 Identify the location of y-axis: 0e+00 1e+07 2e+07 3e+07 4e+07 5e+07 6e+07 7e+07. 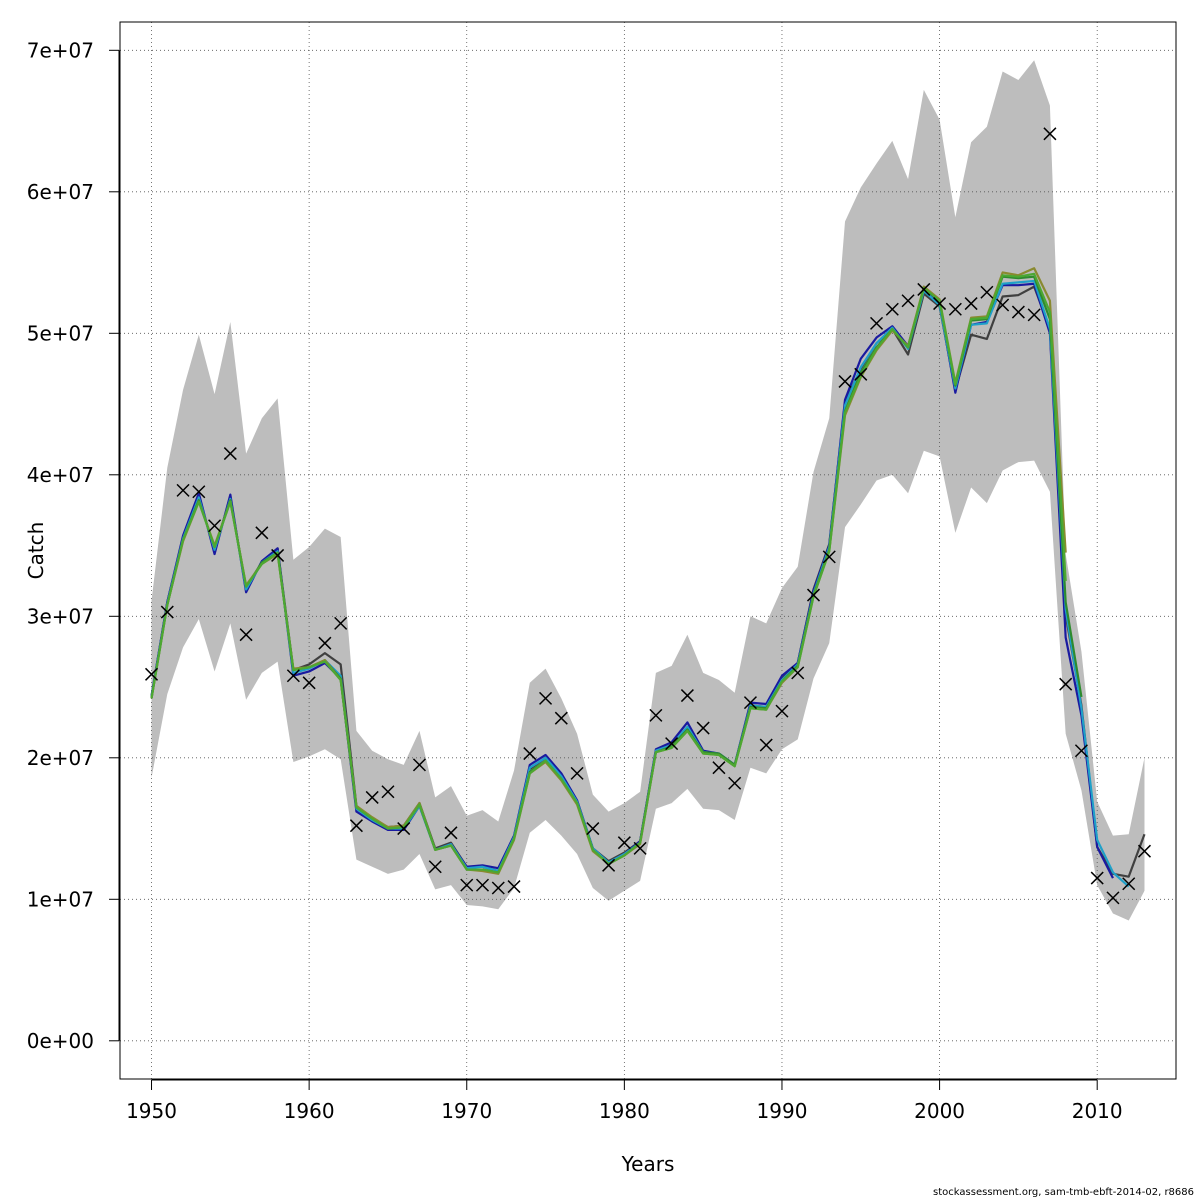
(73, 545).